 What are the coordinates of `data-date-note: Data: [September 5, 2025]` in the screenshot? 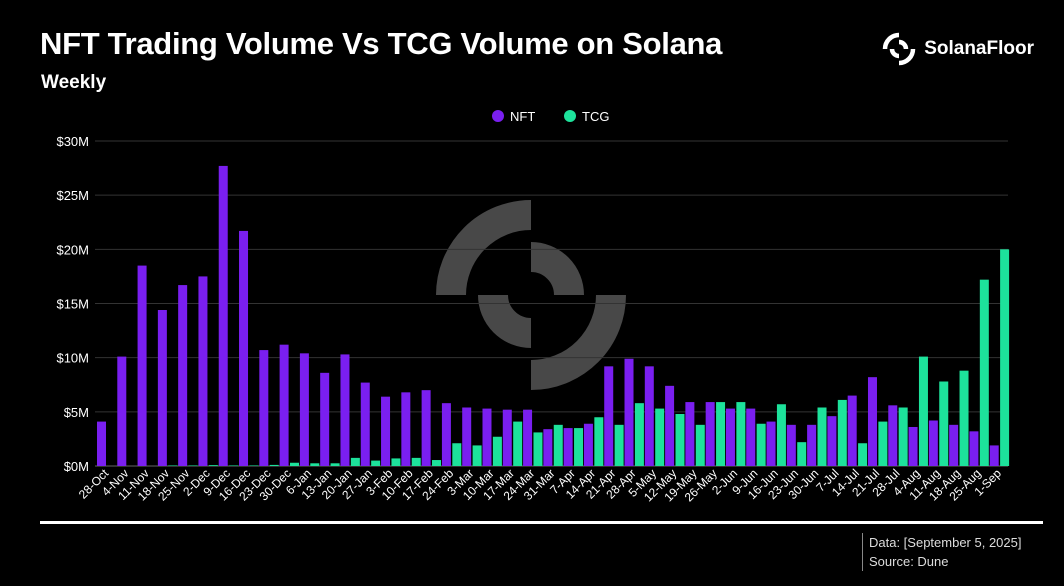 It's located at (945, 542).